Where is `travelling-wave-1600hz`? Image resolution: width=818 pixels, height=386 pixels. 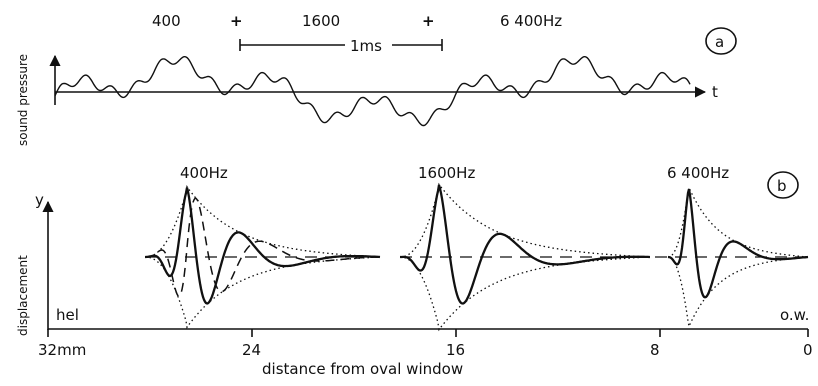
travelling-wave-1600hz is located at coordinates (525, 257).